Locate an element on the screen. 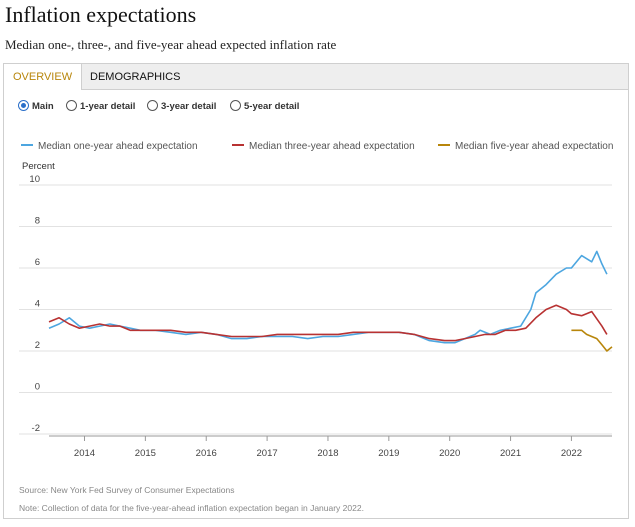  radio-5-year-detail: 5-year detail is located at coordinates (264, 106).